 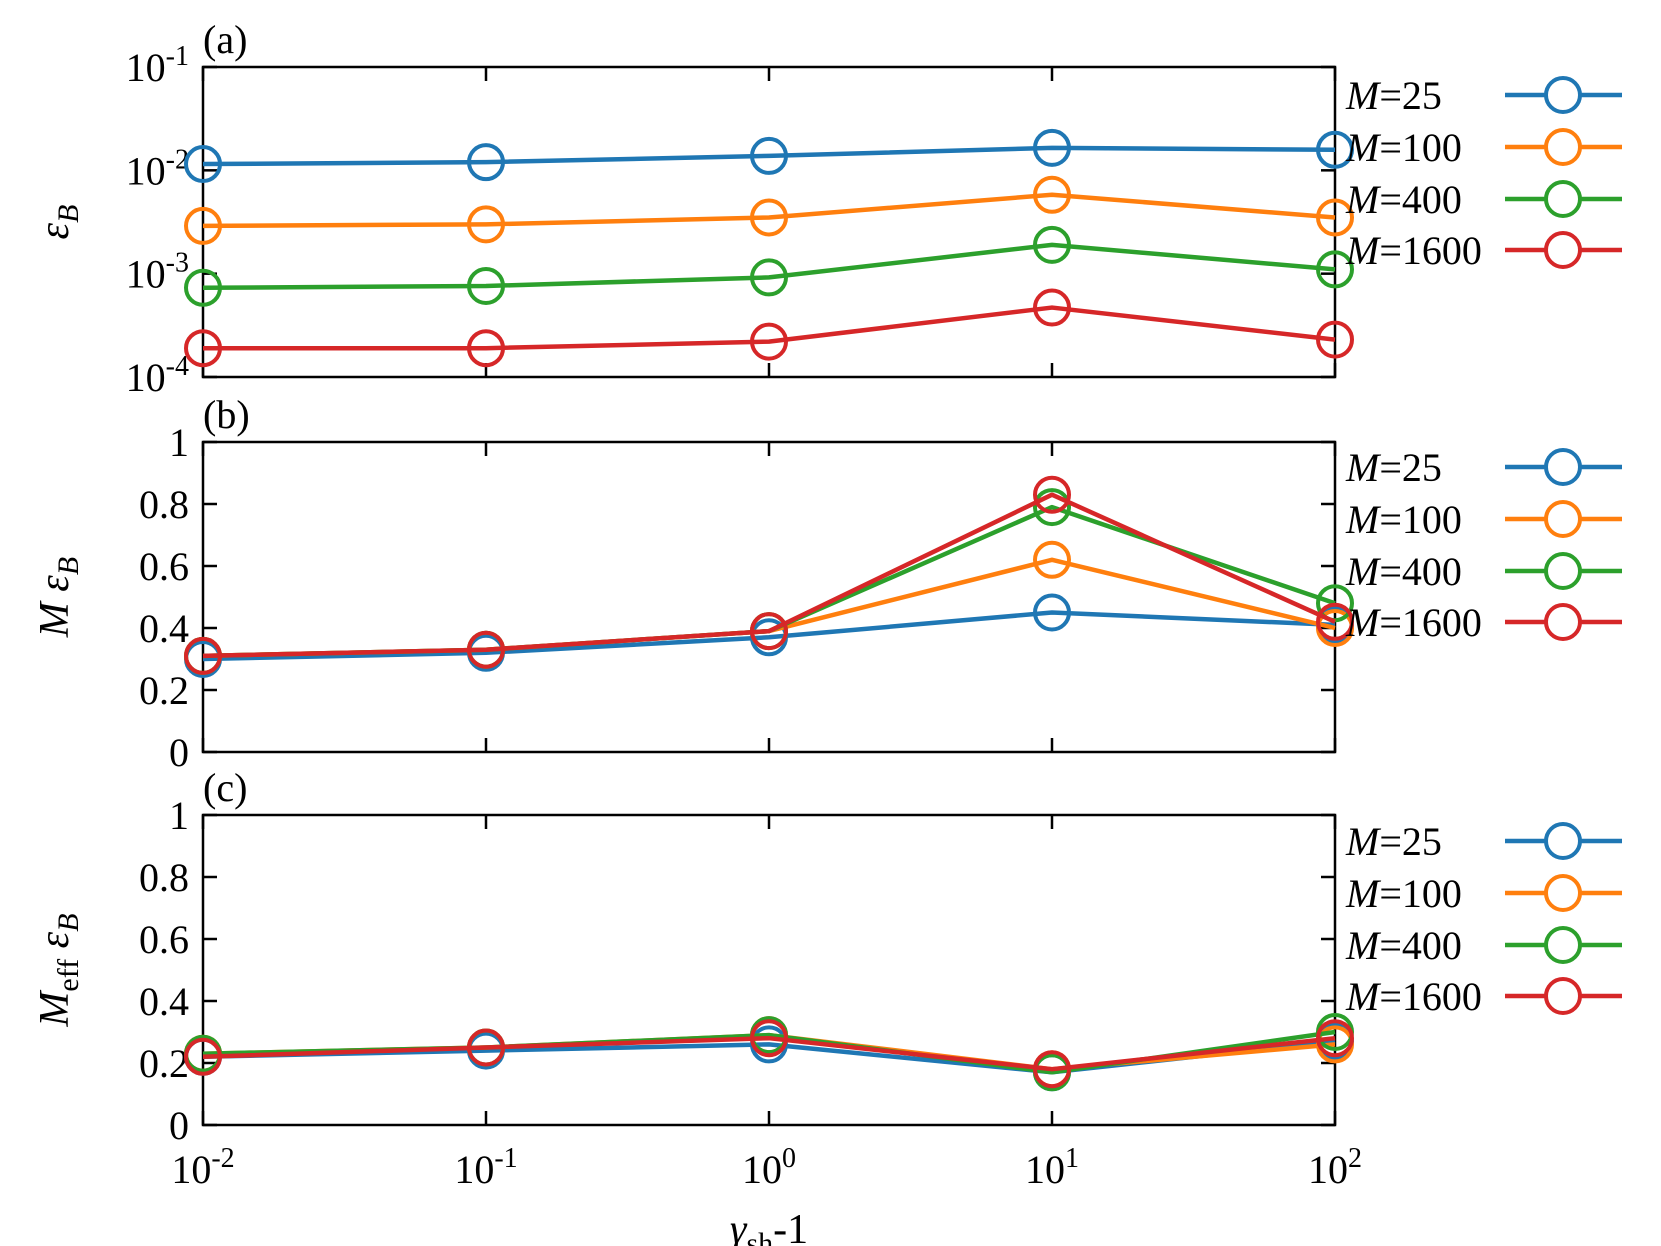 I want to click on panel-label: (a), so click(x=225, y=39).